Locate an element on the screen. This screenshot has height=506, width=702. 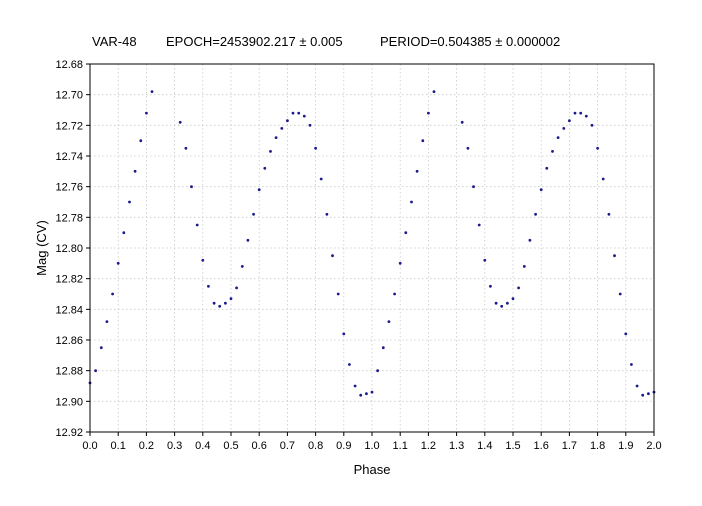
y-tick-label: 12.70 is located at coordinates (69, 96).